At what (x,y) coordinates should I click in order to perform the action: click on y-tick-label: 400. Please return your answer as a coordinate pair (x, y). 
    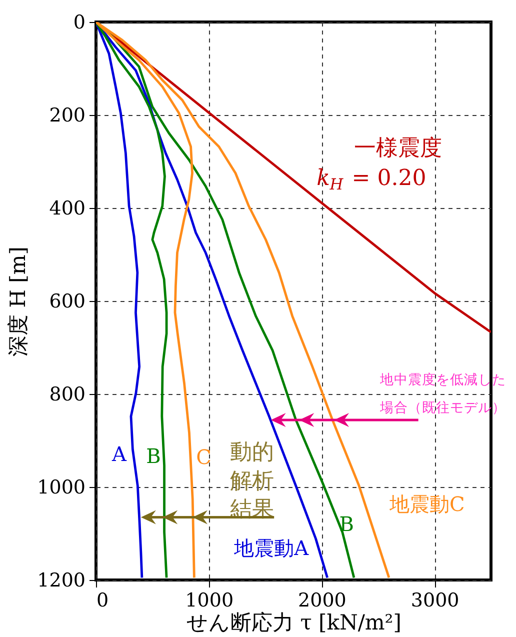
    Looking at the image, I should click on (67, 209).